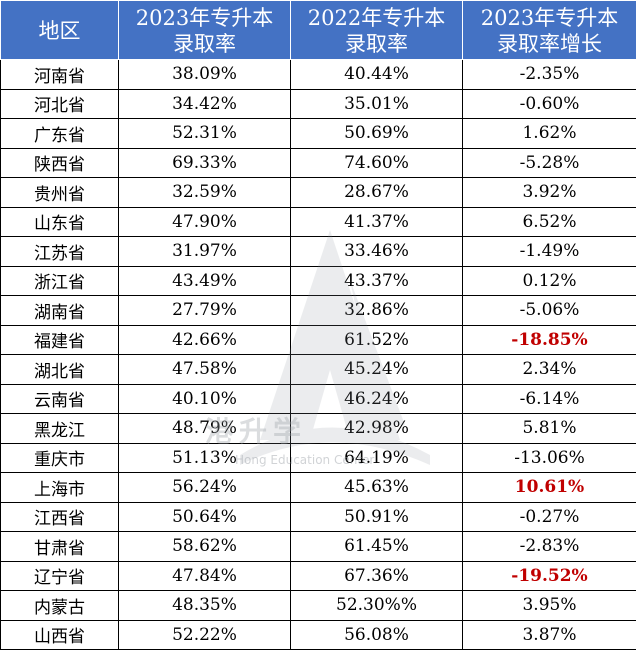 Image resolution: width=636 pixels, height=650 pixels. Describe the element at coordinates (60, 193) in the screenshot. I see `cell-region: 贵州省` at that location.